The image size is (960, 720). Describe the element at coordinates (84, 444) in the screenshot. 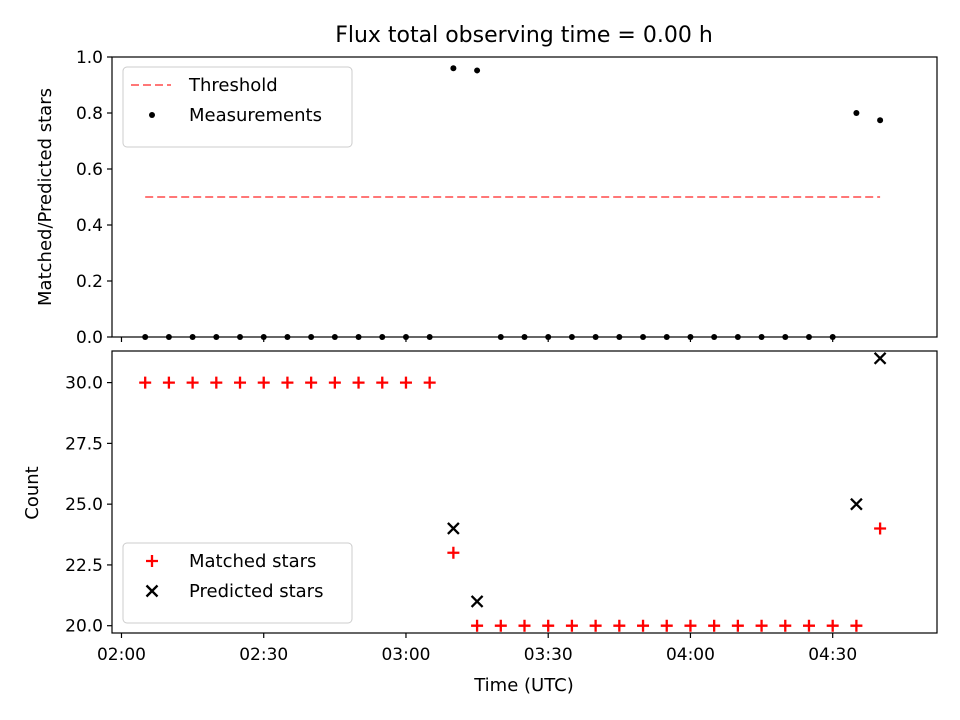

I see `y-tick-label: 27.5` at that location.